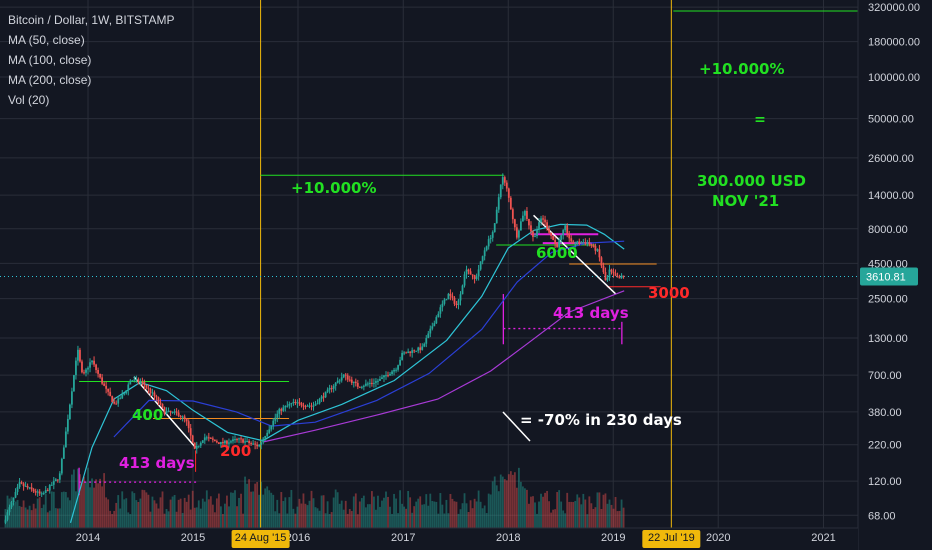  Describe the element at coordinates (91, 20) in the screenshot. I see `symbol-title: Bitcoin / Dollar, 1W, BITSTAMP` at that location.